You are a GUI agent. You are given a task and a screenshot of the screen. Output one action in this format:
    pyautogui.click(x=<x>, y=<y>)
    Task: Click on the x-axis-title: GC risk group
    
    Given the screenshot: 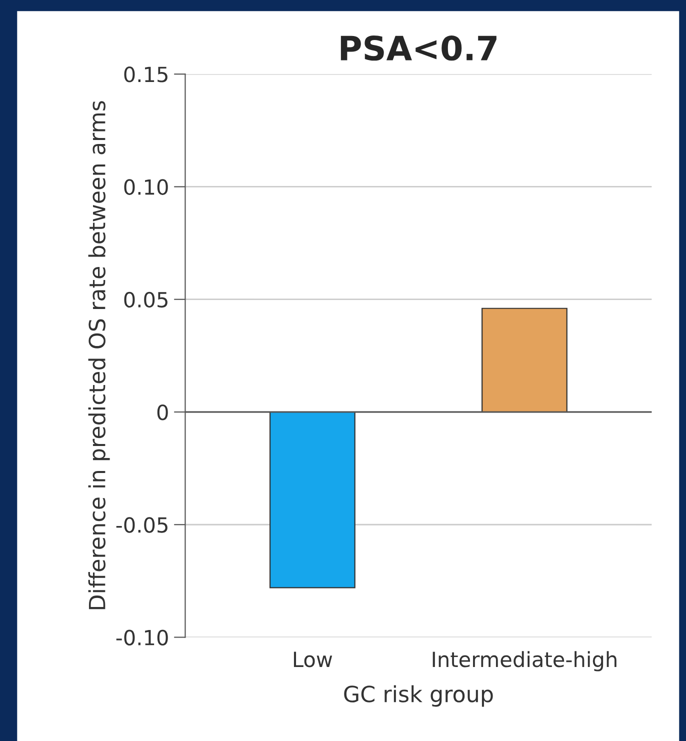 What is the action you would take?
    pyautogui.click(x=418, y=696)
    